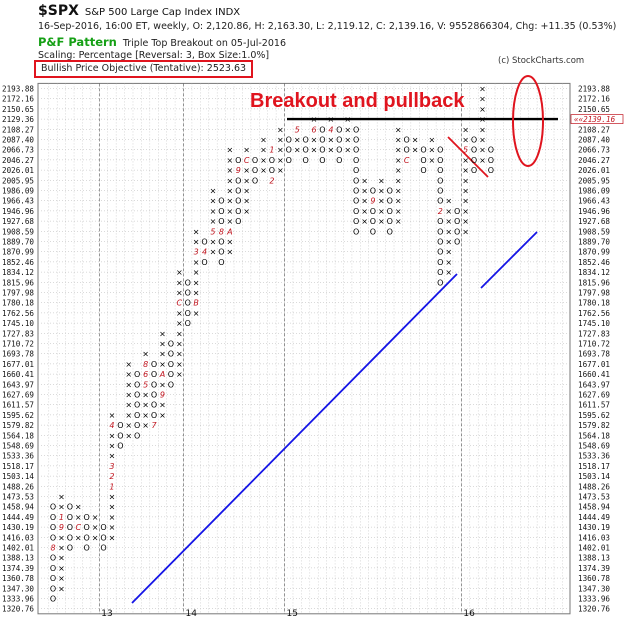 This screenshot has height=635, width=640. What do you see at coordinates (145, 374) in the screenshot?
I see `month-marker: 6` at bounding box center [145, 374].